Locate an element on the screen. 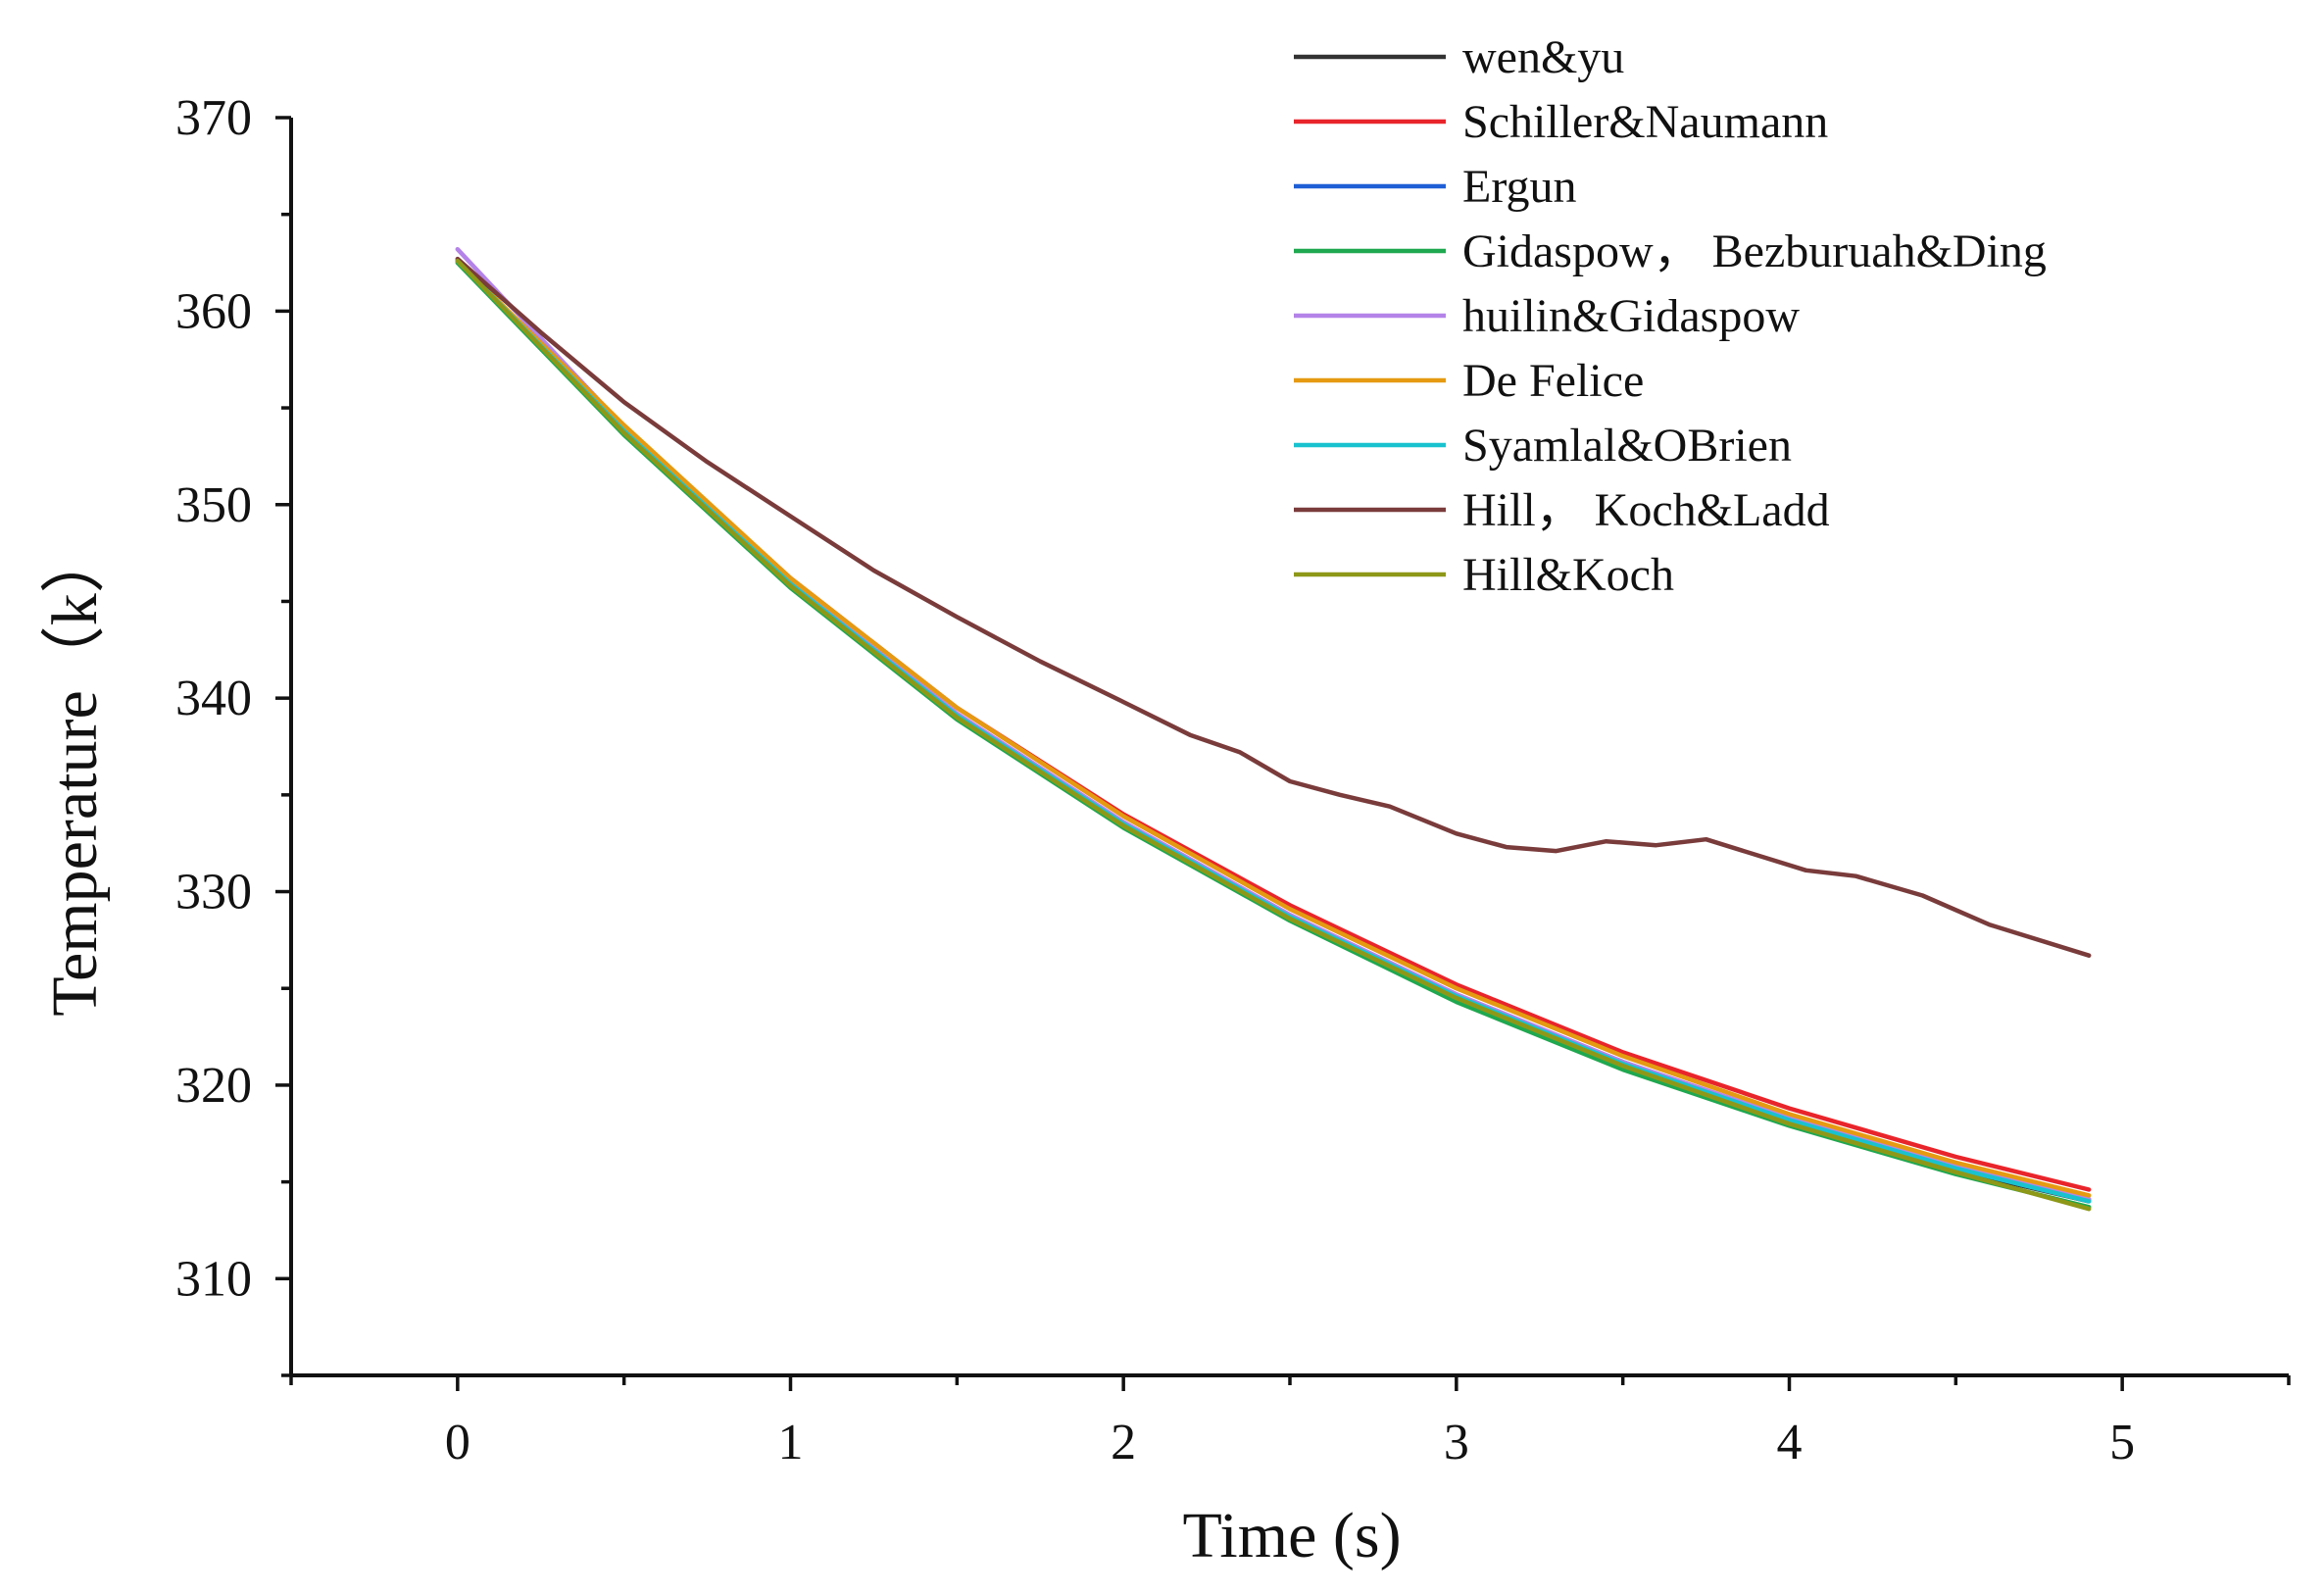  x-tick-label: 3 is located at coordinates (1456, 1442).